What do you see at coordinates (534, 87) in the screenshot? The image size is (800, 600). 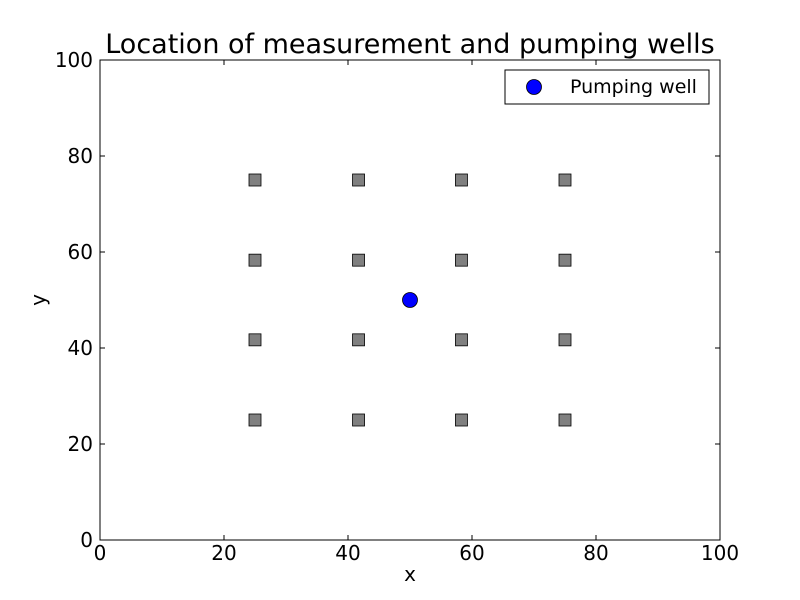 I see `legend-marker-pumping-well` at bounding box center [534, 87].